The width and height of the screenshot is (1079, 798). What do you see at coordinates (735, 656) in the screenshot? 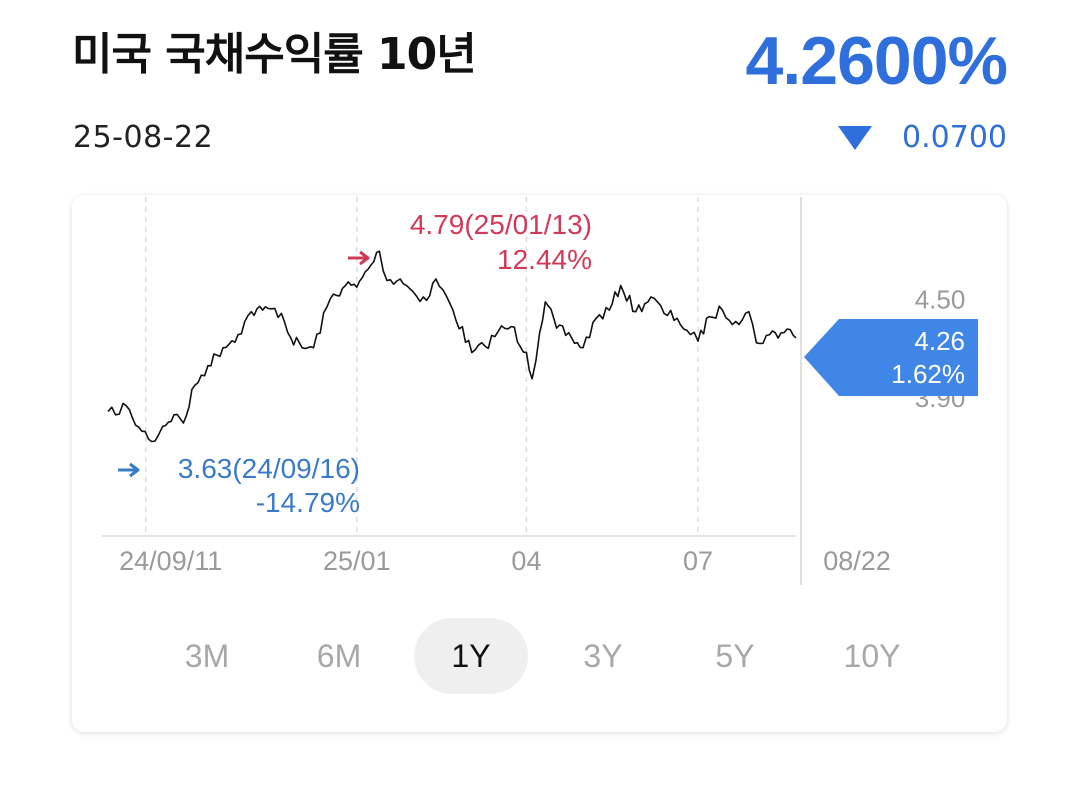
I see `period-5y: 5Y` at bounding box center [735, 656].